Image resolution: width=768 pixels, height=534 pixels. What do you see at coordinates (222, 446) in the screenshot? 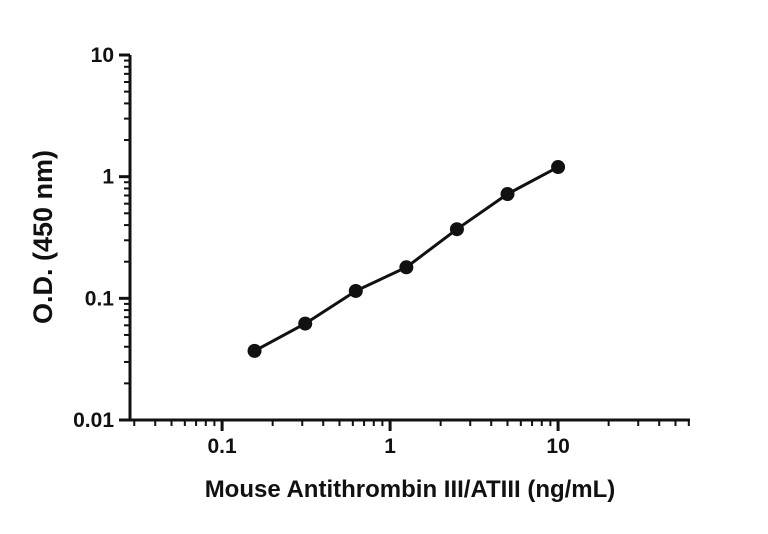
I see `x-tick-label: 0.1` at bounding box center [222, 446].